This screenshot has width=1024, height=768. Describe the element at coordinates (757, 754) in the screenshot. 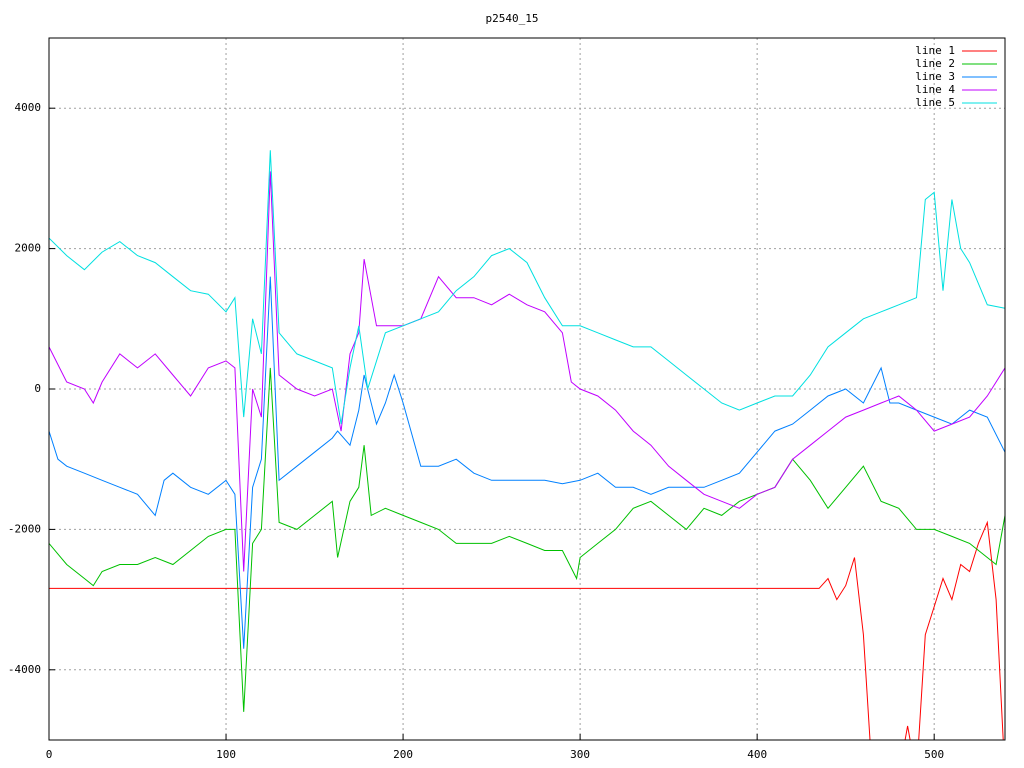

I see `x-tick-label: 400` at that location.